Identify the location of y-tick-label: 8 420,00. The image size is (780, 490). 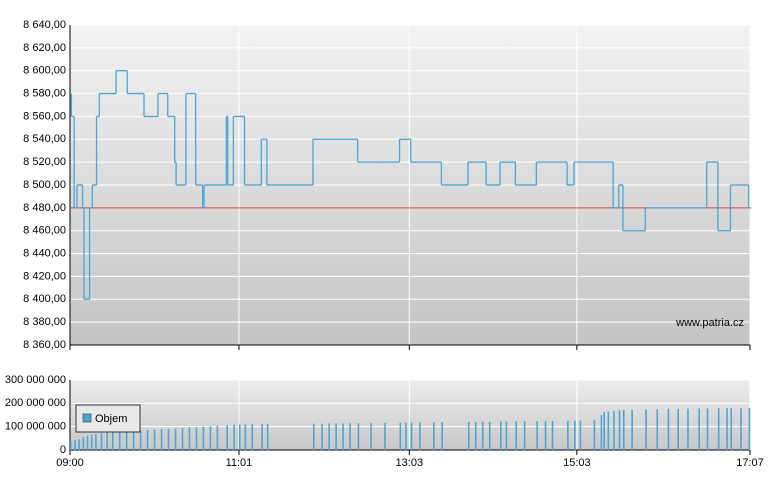
(44, 276).